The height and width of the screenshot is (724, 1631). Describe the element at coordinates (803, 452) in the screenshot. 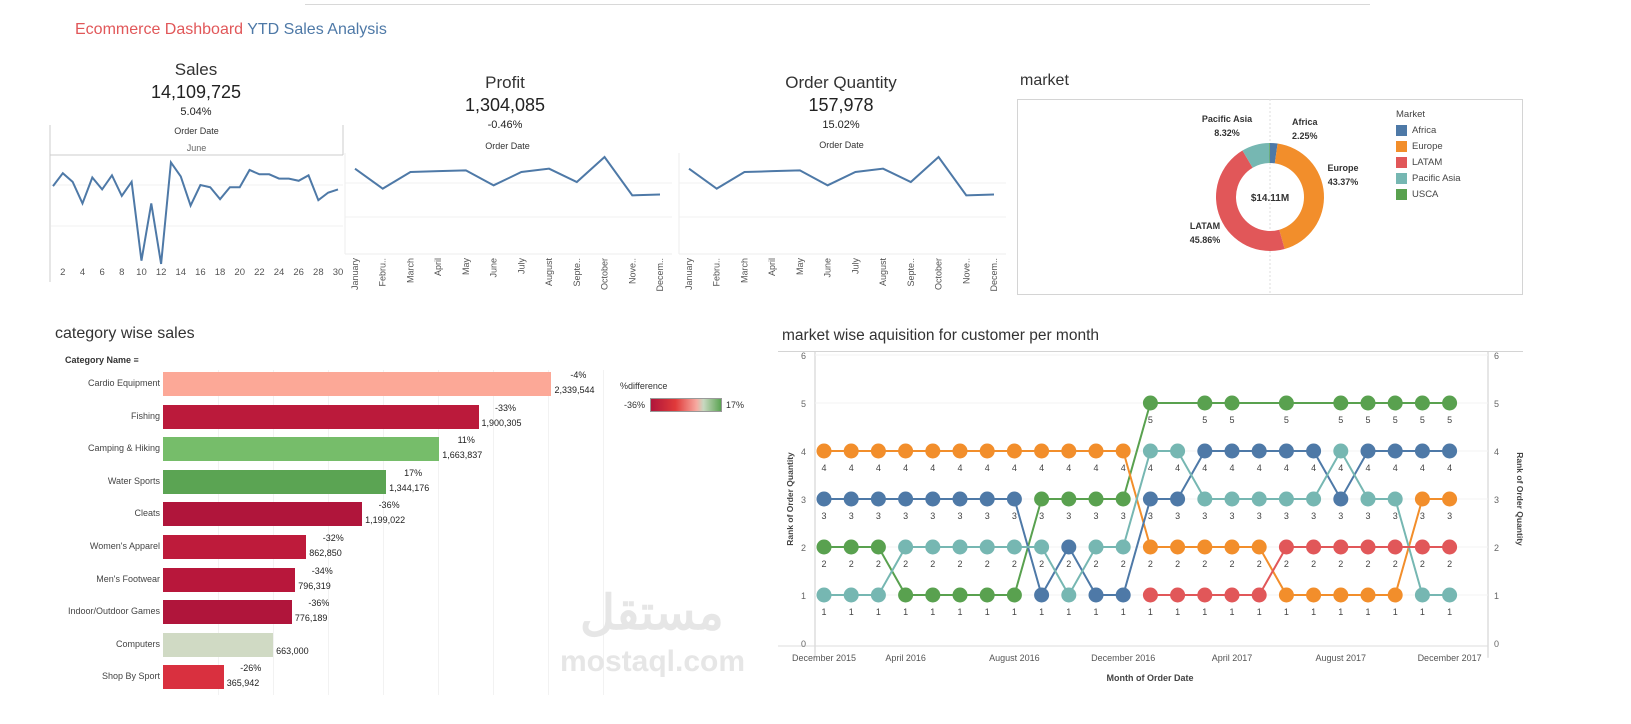

I see `y-tick-left: 4` at that location.